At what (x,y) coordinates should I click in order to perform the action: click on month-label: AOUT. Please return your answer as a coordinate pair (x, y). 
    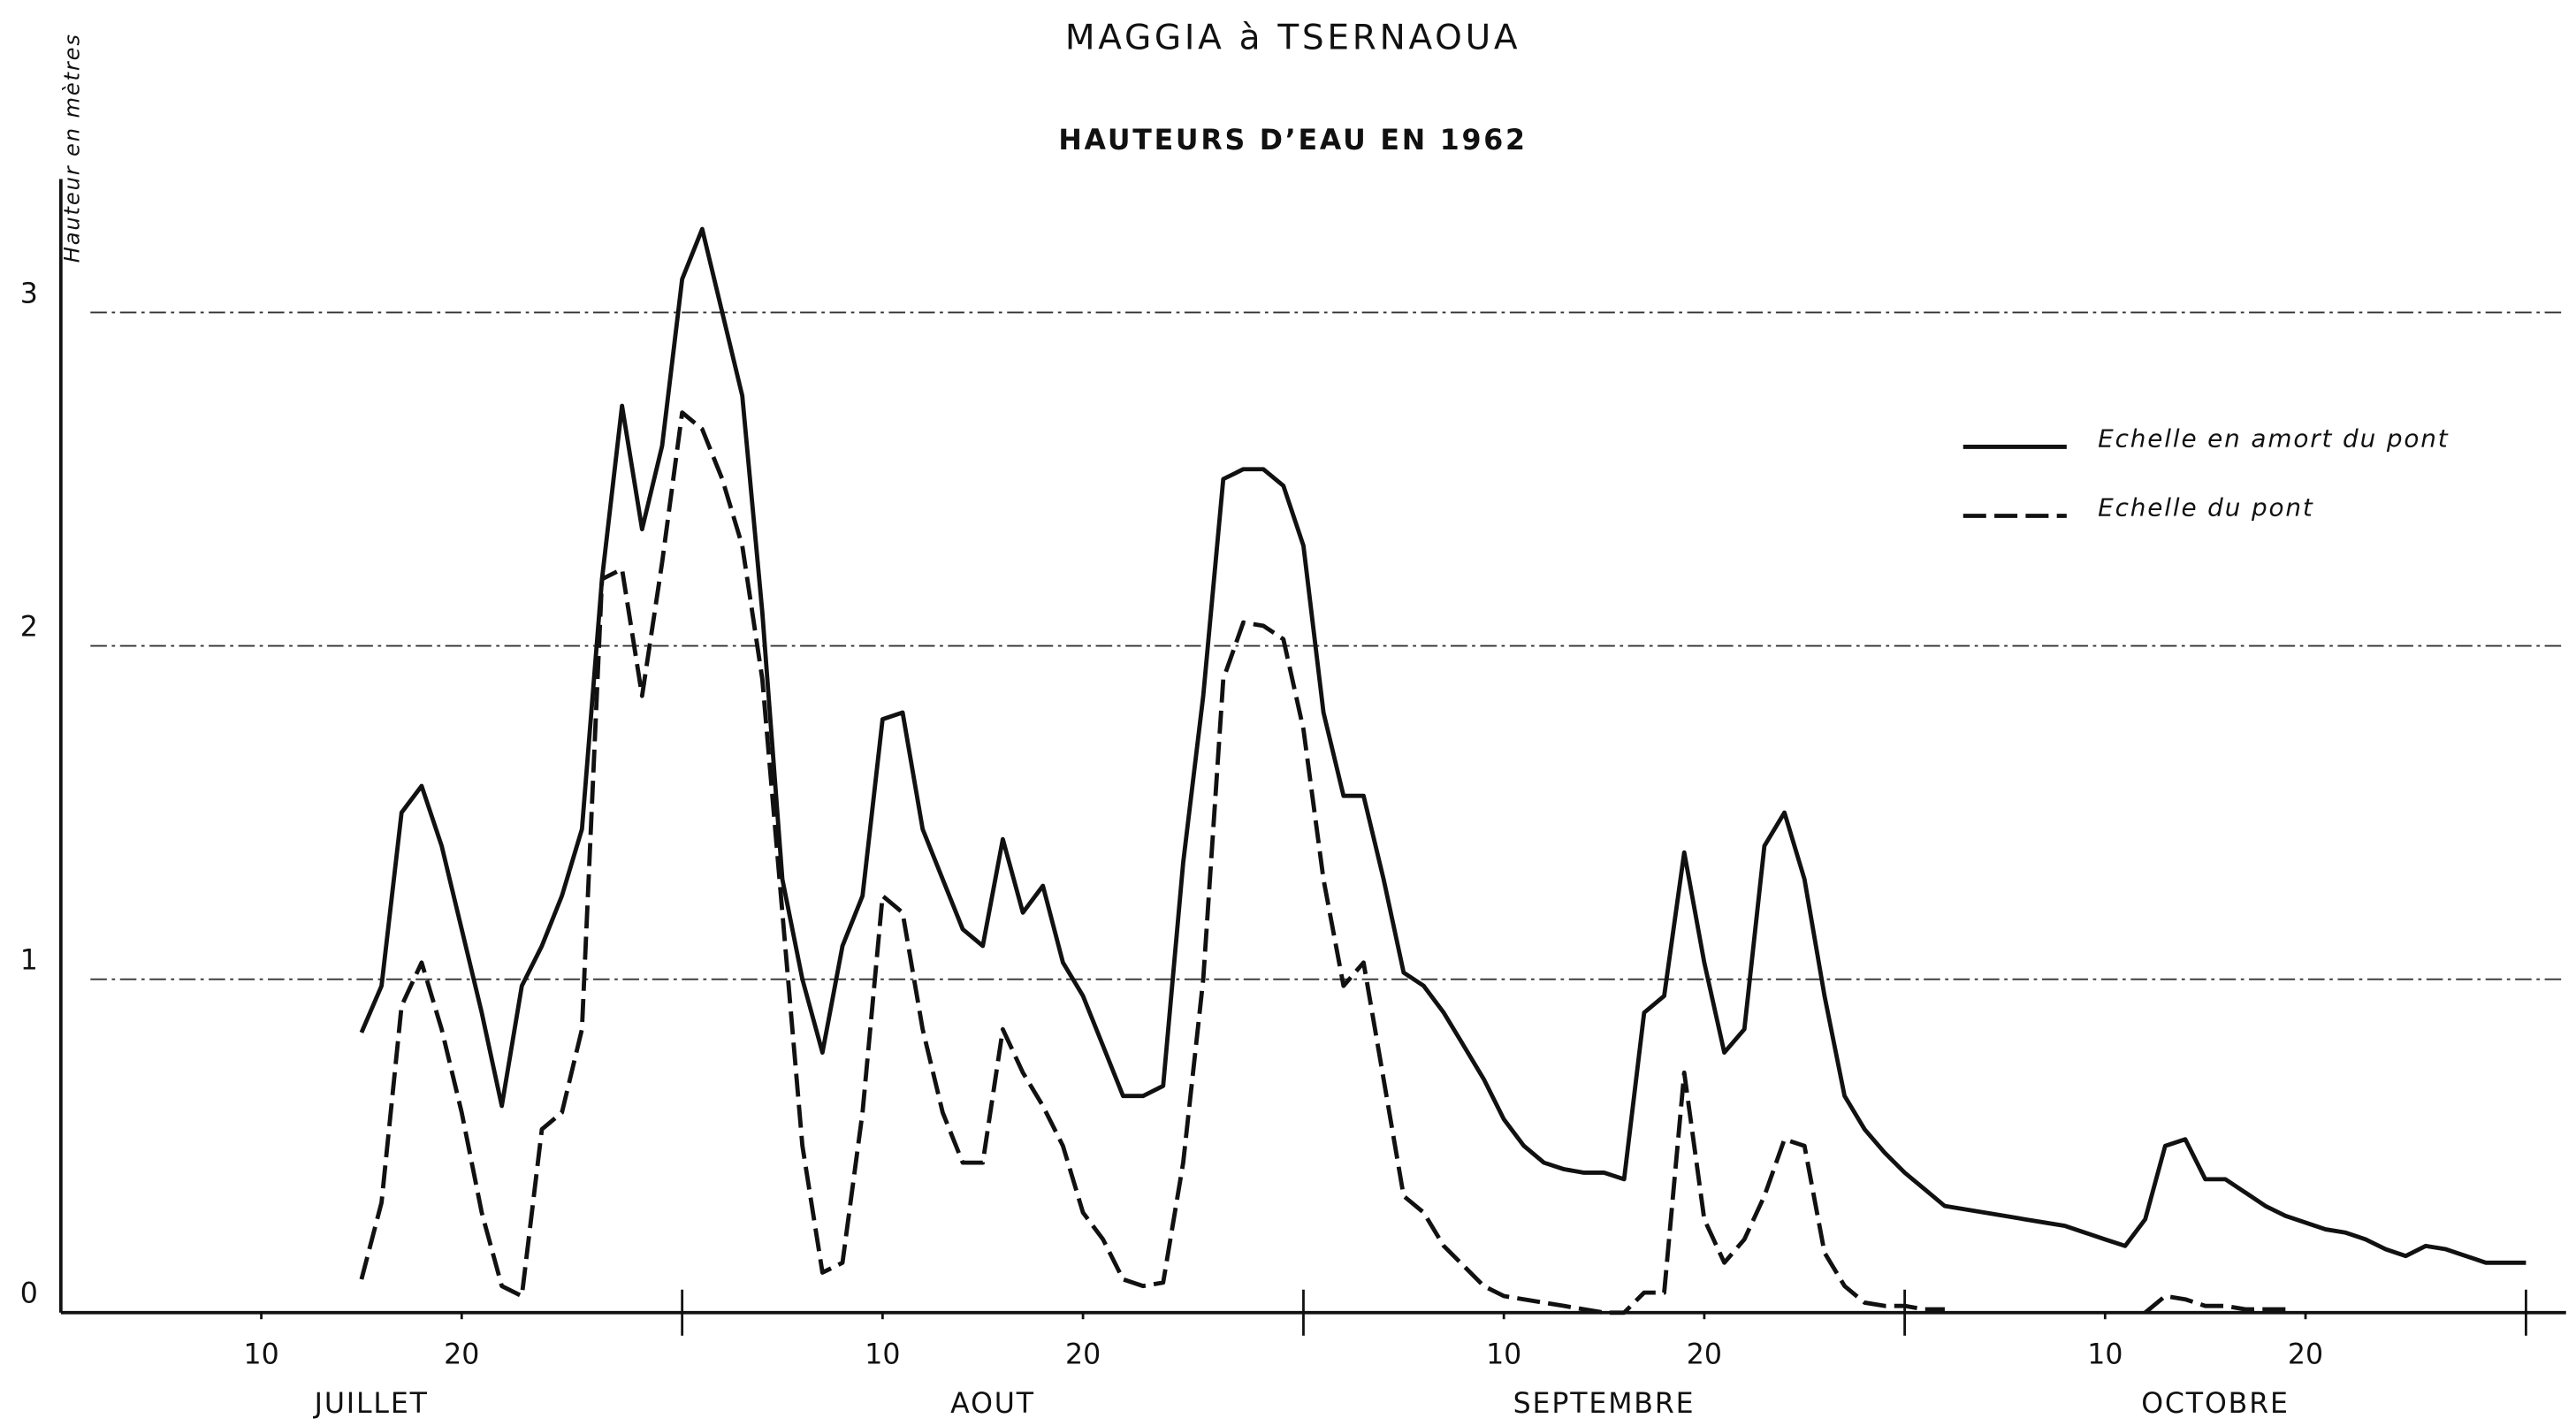
    Looking at the image, I should click on (992, 1404).